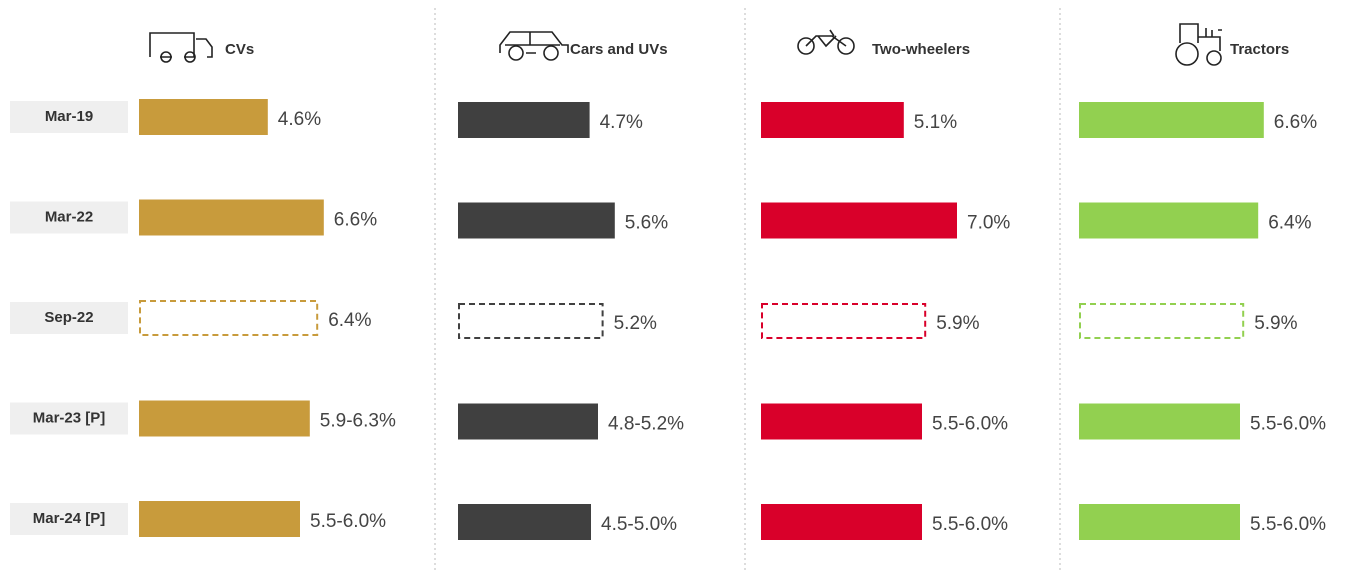 The height and width of the screenshot is (570, 1356). Describe the element at coordinates (646, 223) in the screenshot. I see `value-label: 5.6%` at that location.